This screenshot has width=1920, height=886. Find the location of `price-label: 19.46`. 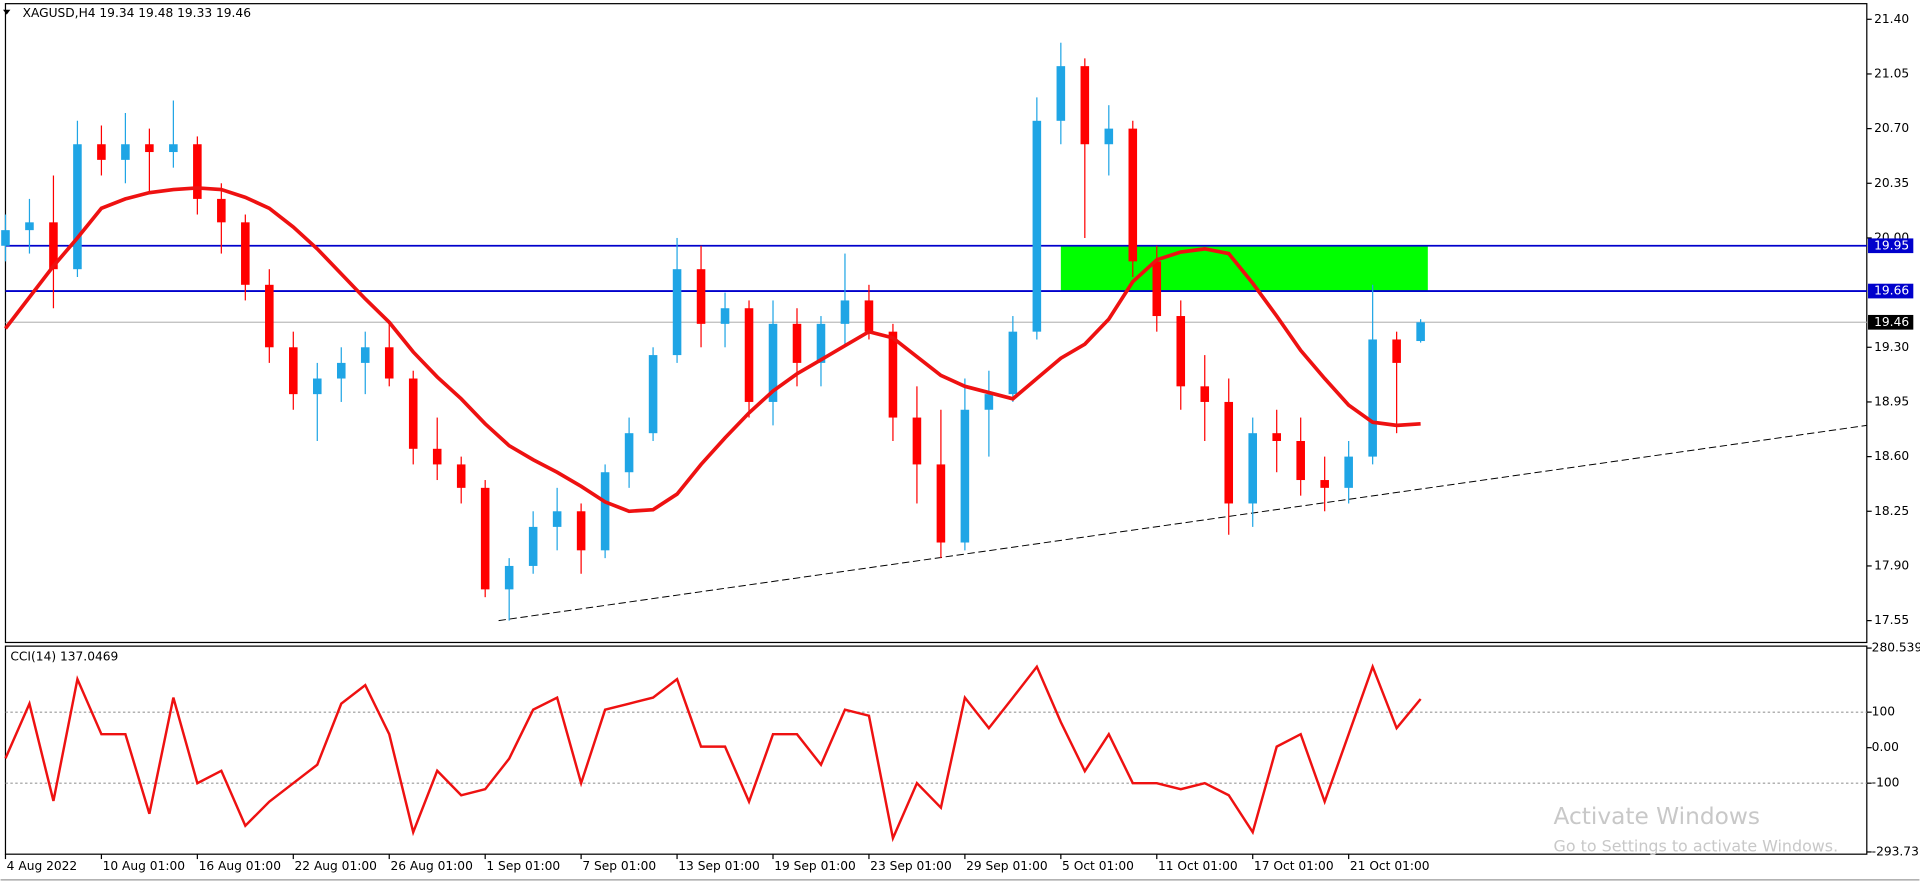

price-label: 19.46 is located at coordinates (1891, 322).